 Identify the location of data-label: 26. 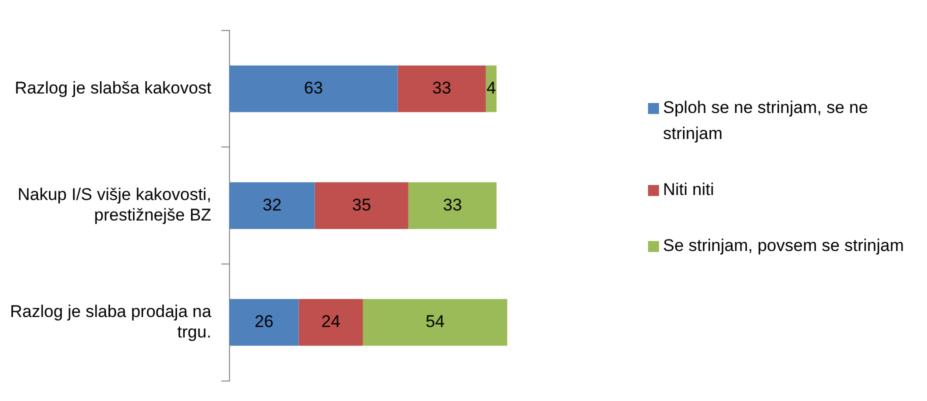
(264, 322).